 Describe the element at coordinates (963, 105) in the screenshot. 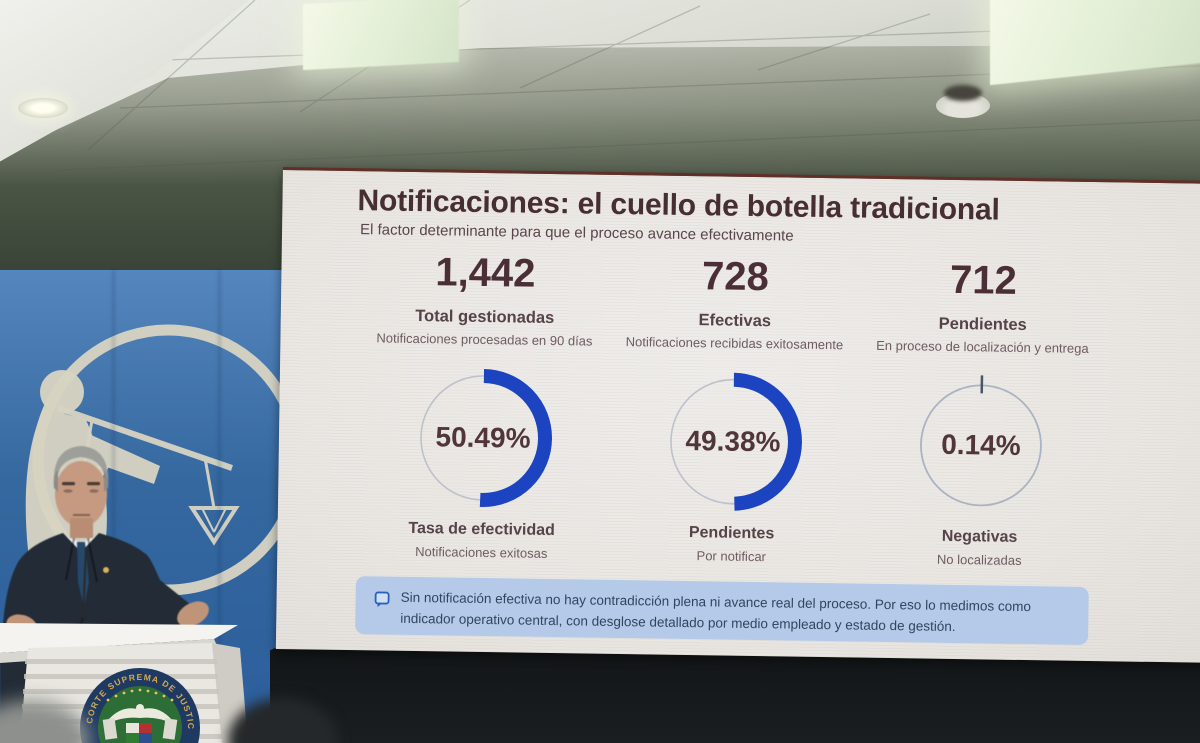

I see `smoke-detector` at that location.